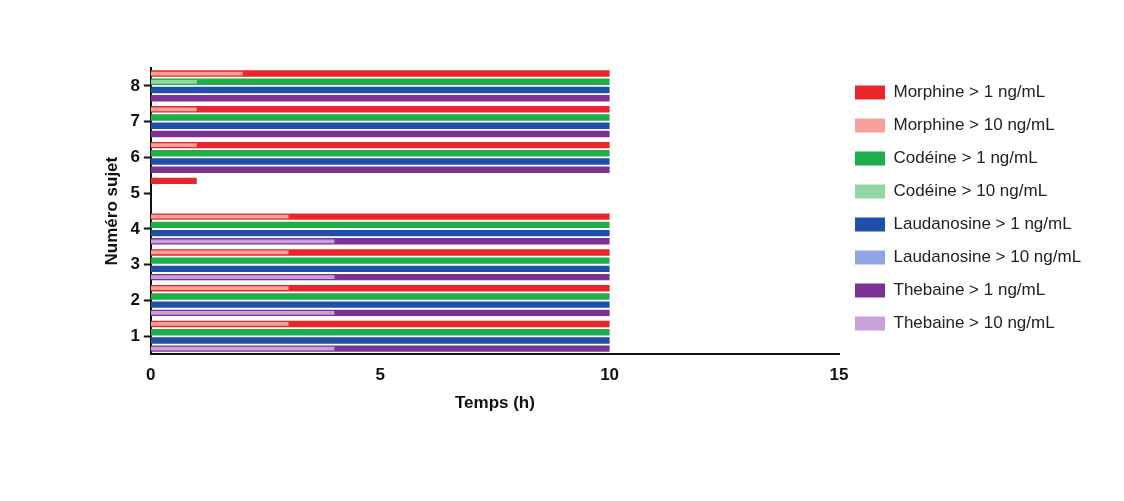 This screenshot has height=501, width=1124. What do you see at coordinates (135, 192) in the screenshot?
I see `y-tick-label: 5` at bounding box center [135, 192].